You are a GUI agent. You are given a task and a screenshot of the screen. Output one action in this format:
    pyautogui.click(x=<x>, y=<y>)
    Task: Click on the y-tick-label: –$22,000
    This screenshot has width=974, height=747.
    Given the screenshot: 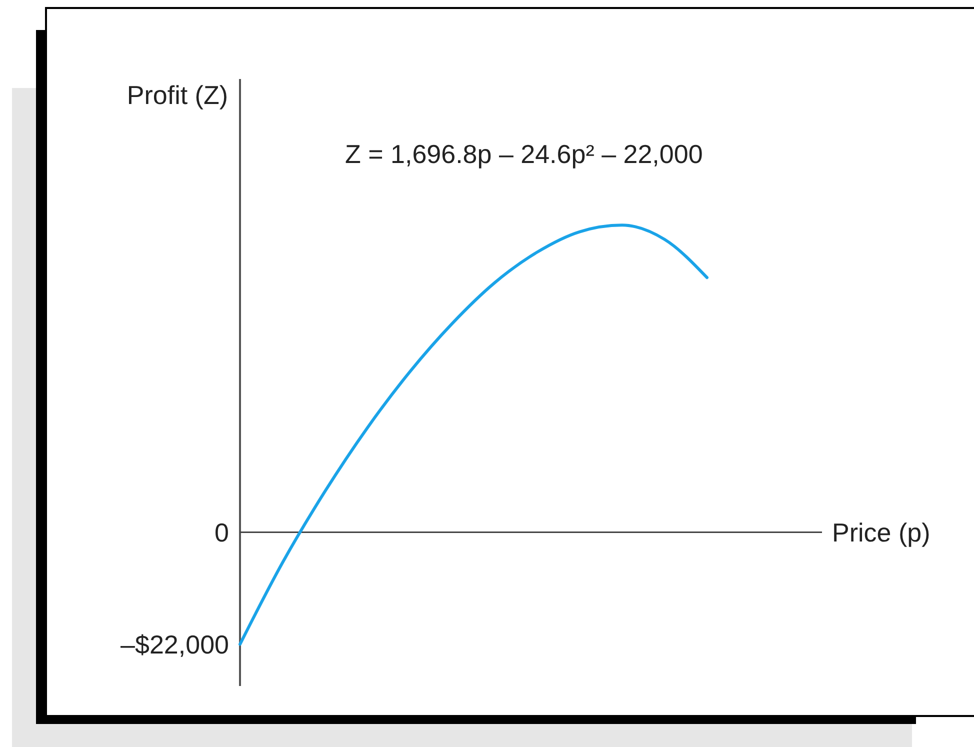 What is the action you would take?
    pyautogui.click(x=174, y=644)
    